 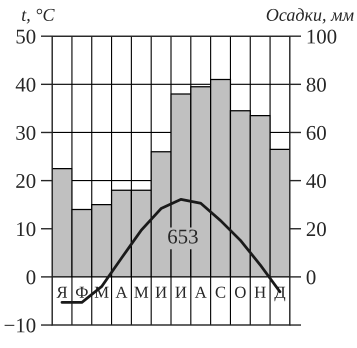 What do you see at coordinates (311, 277) in the screenshot?
I see `y2-tick-label: 0` at bounding box center [311, 277].